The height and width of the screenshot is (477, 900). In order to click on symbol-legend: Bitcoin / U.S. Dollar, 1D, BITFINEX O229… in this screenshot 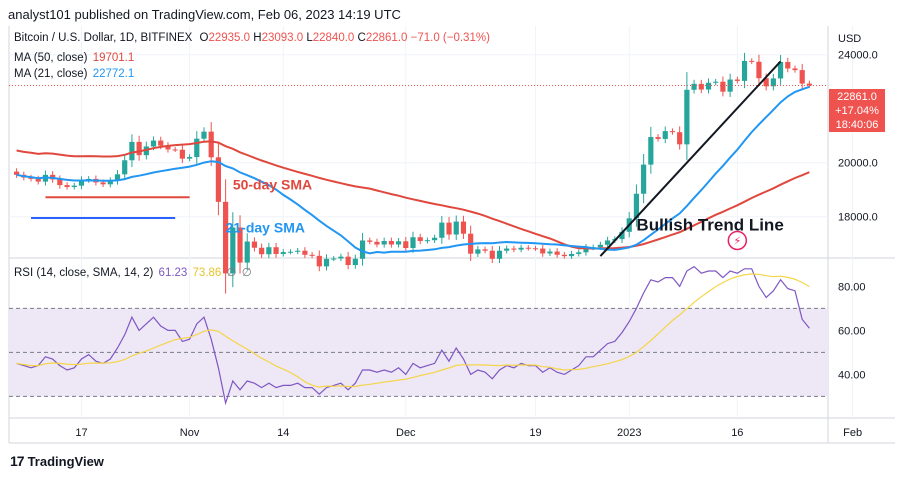, I will do `click(252, 38)`.